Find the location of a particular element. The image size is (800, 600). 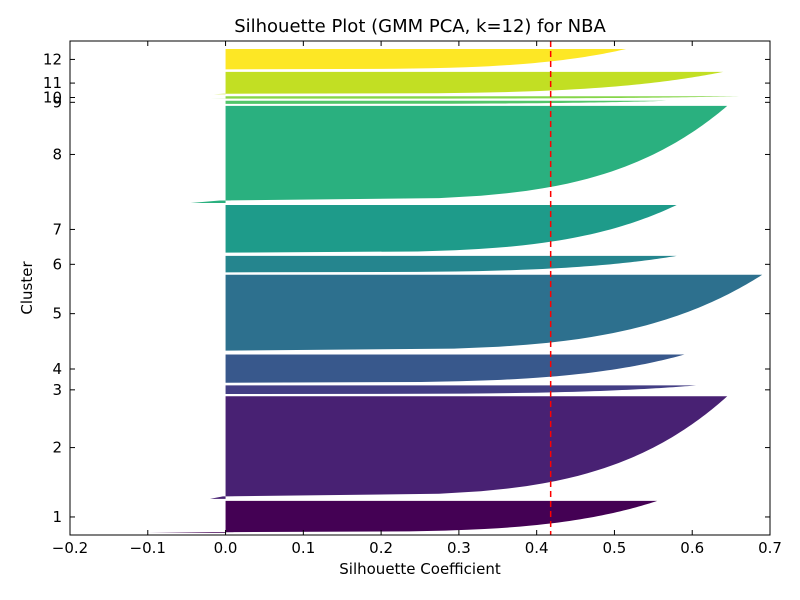

x-tick-label: 0.2 is located at coordinates (381, 548).